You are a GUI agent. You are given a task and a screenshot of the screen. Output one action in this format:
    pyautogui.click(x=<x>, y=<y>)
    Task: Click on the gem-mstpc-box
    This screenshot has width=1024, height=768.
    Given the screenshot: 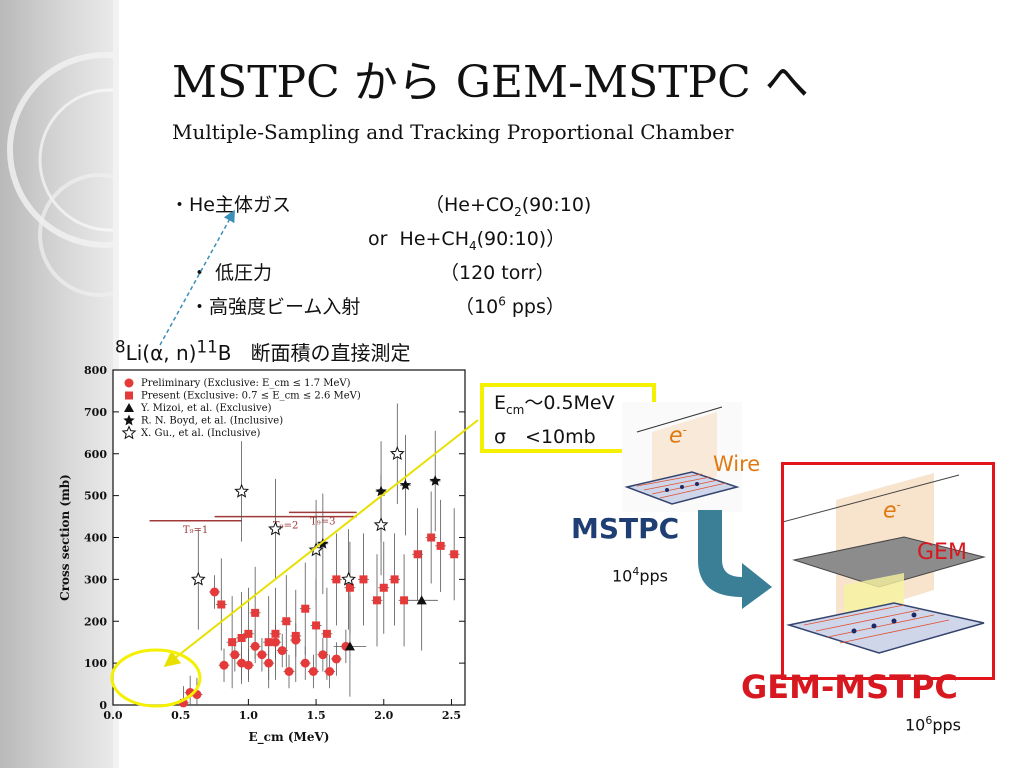 What is the action you would take?
    pyautogui.click(x=888, y=571)
    